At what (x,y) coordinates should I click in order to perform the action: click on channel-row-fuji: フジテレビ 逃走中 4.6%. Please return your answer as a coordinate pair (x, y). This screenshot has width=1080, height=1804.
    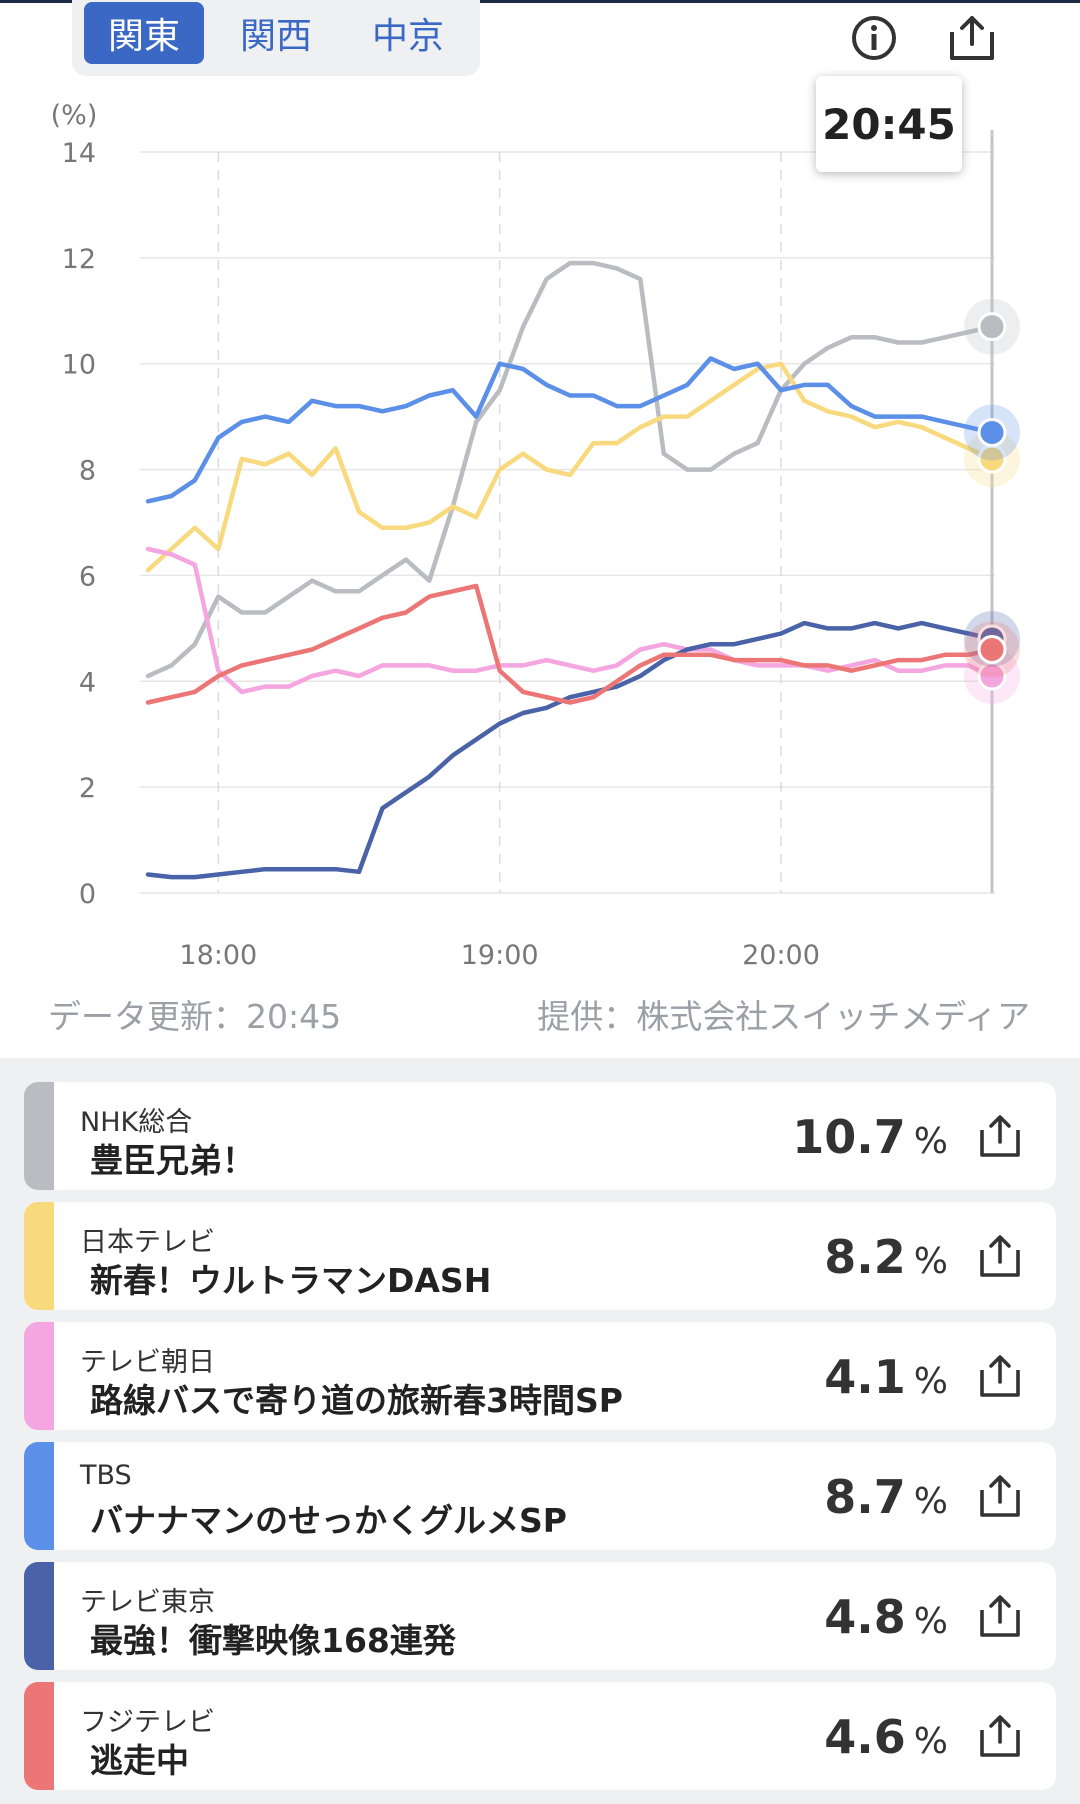
    Looking at the image, I should click on (540, 1736).